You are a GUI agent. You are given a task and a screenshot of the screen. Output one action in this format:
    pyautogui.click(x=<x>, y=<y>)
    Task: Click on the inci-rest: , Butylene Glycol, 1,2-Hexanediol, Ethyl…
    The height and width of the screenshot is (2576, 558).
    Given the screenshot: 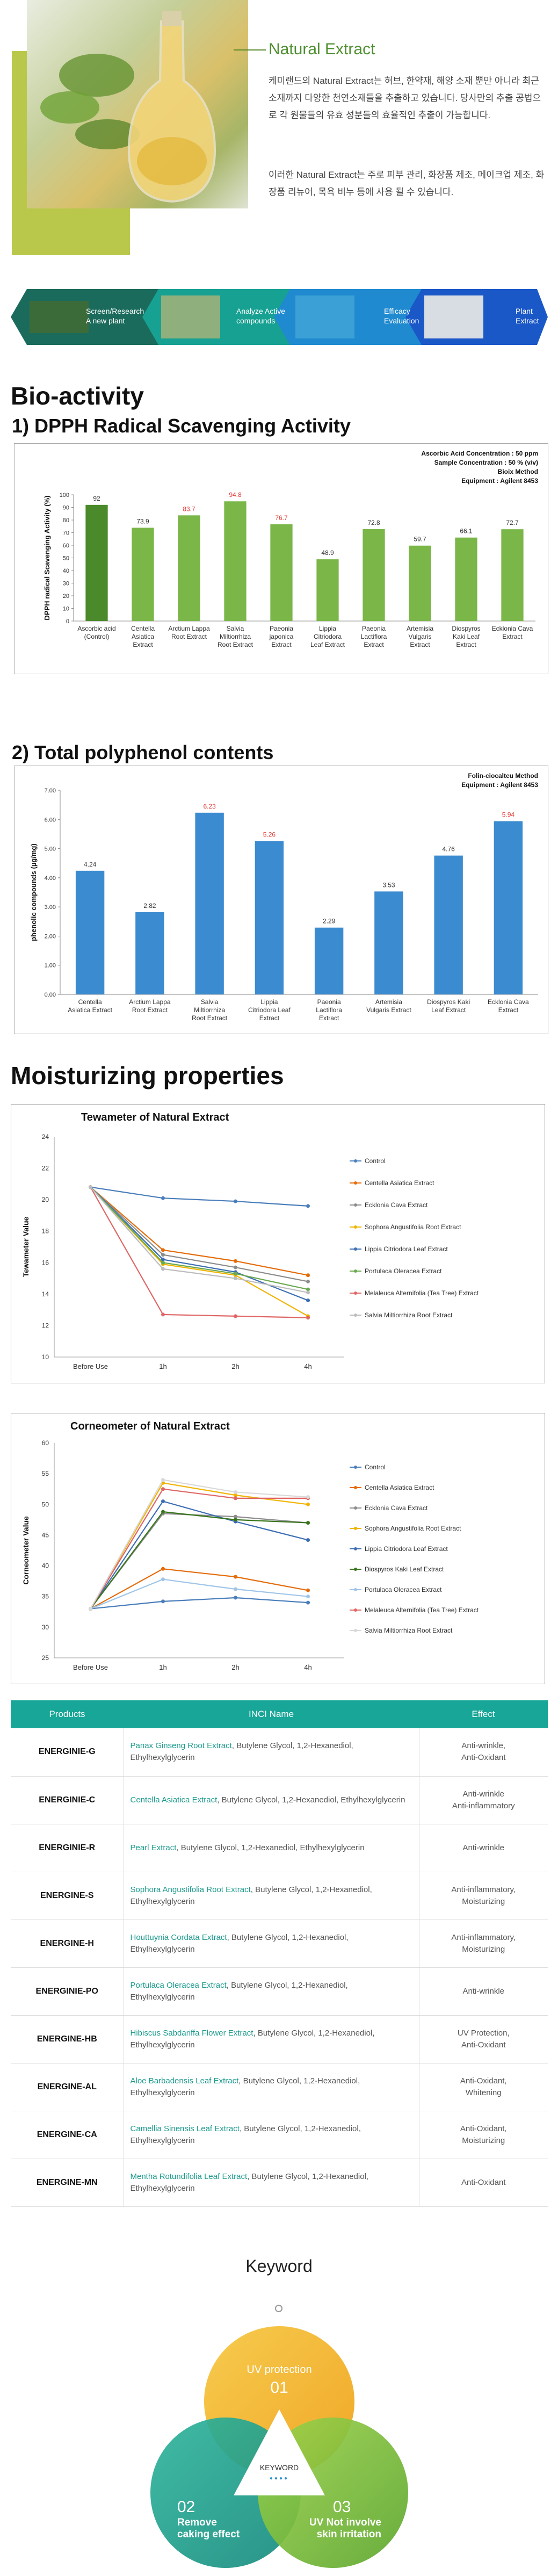 What is the action you would take?
    pyautogui.click(x=239, y=1943)
    